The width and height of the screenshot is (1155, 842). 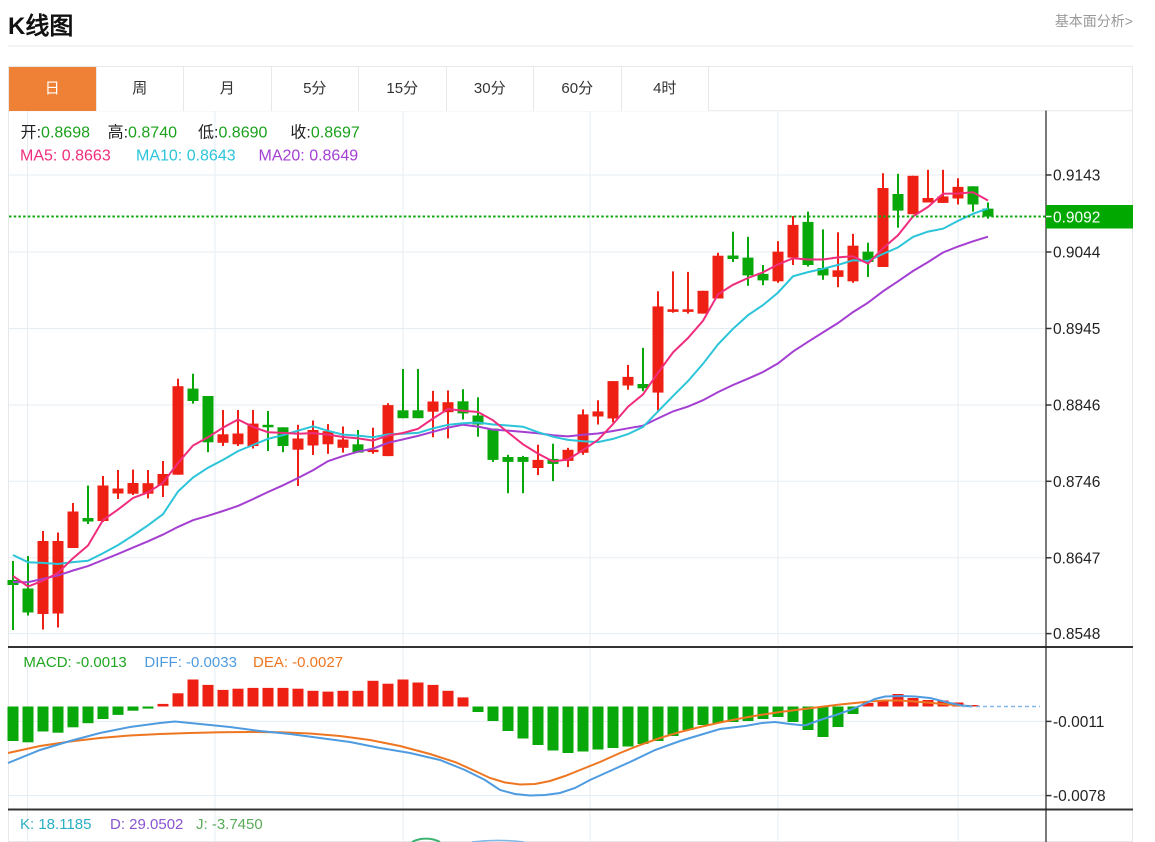 I want to click on svg-text: 0.8548, so click(x=1076, y=634).